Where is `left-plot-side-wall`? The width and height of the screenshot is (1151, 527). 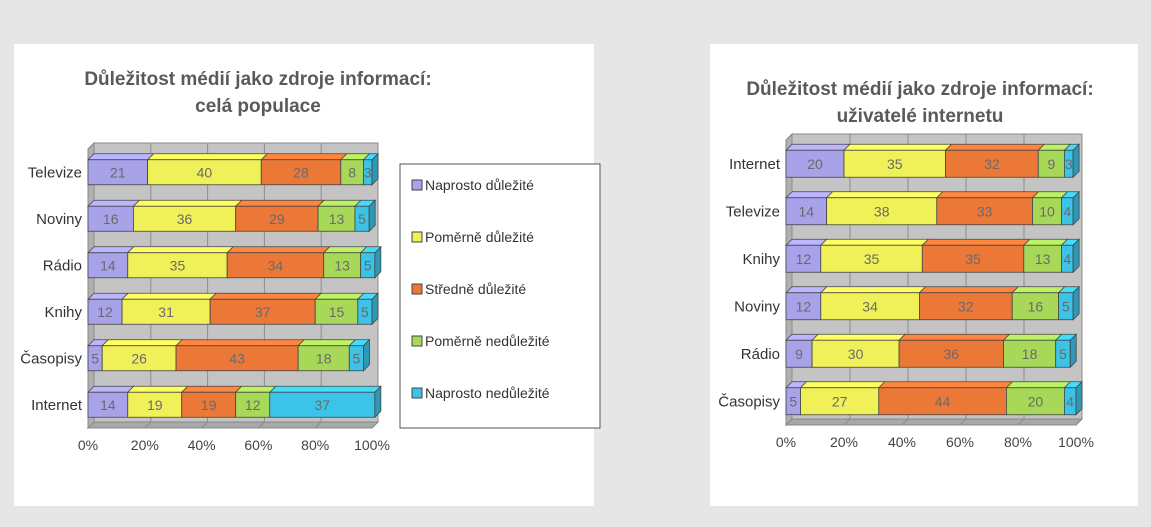
left-plot-side-wall is located at coordinates (91, 285).